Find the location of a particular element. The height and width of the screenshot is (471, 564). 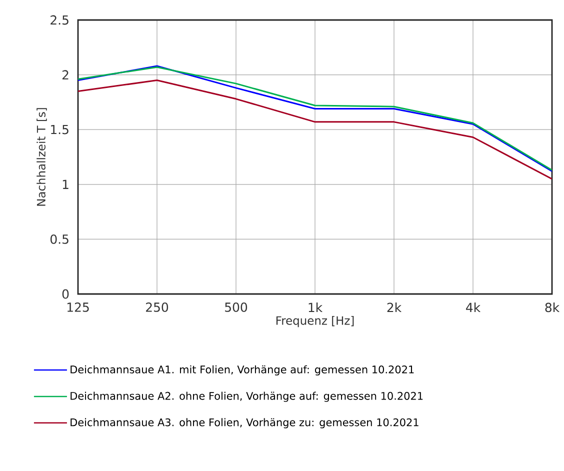

y-tick-label: 0 is located at coordinates (65, 294).